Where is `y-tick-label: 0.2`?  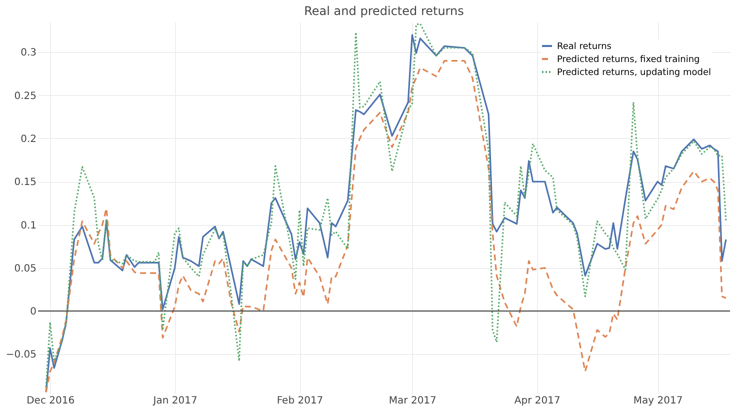 y-tick-label: 0.2 is located at coordinates (28, 139).